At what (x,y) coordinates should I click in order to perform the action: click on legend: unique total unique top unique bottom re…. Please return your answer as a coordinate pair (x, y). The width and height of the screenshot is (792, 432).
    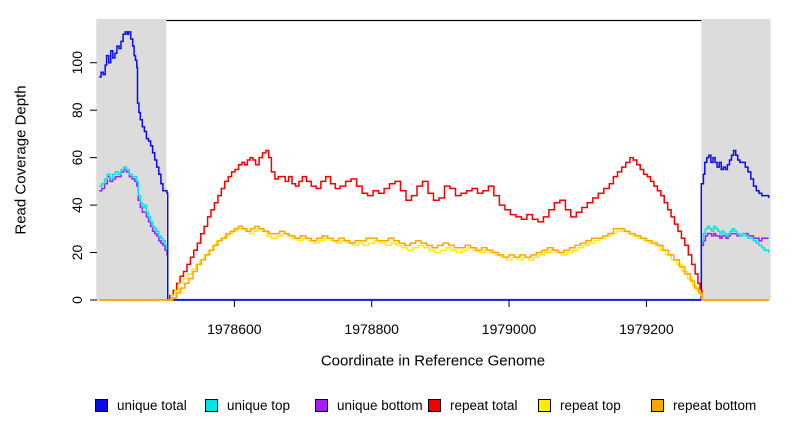
    Looking at the image, I should click on (396, 407).